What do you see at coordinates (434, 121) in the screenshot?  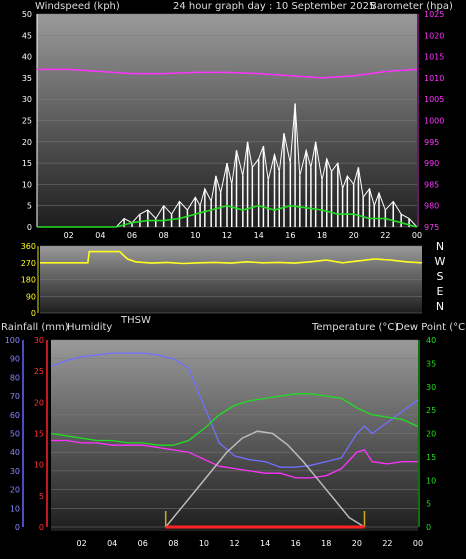 I see `barometer-tick-label: 1000` at bounding box center [434, 121].